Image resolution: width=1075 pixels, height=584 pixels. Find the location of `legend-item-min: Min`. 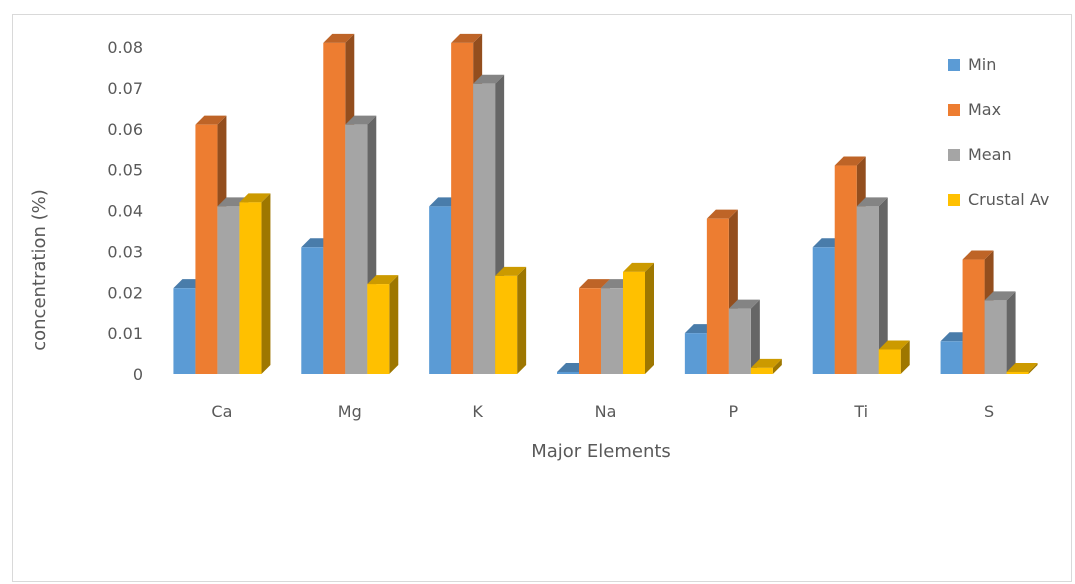

legend-item-min: Min is located at coordinates (972, 64).